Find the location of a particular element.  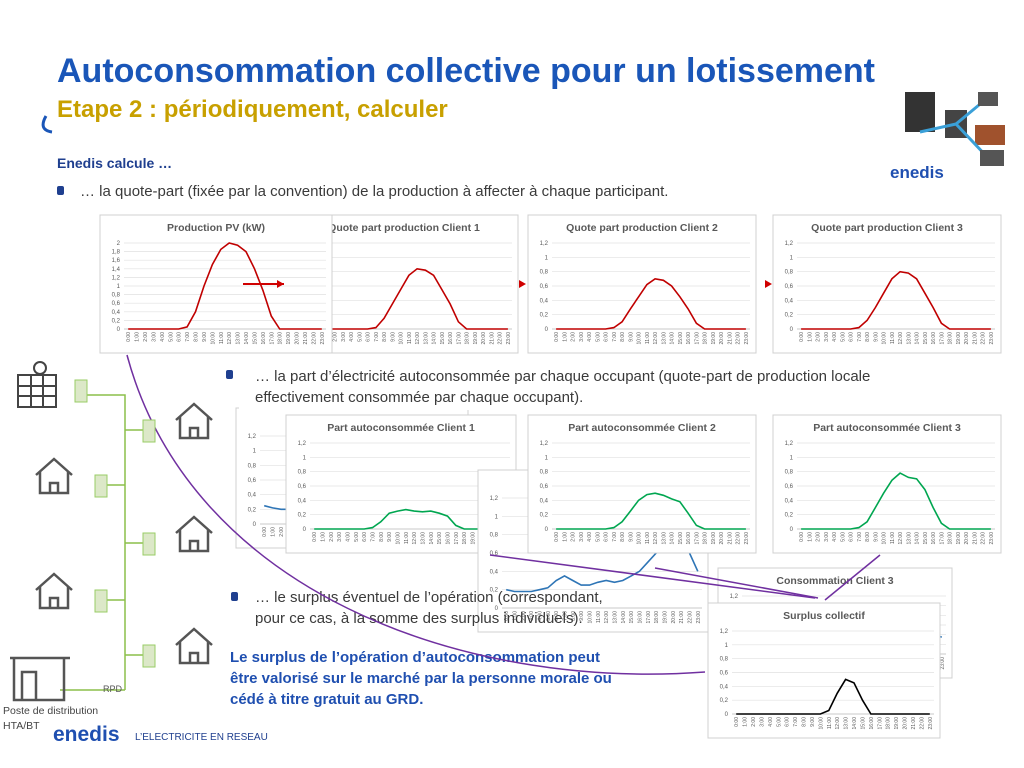

x-tick-label: 23:00 is located at coordinates (992, 538).